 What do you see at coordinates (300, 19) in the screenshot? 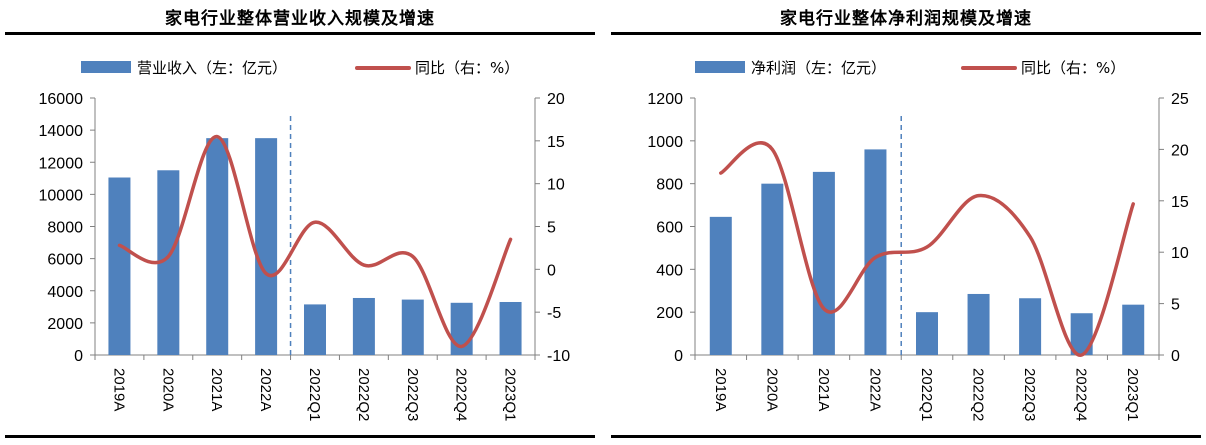
I see `chart-title: 家电行业整体营业收入规模及增速` at bounding box center [300, 19].